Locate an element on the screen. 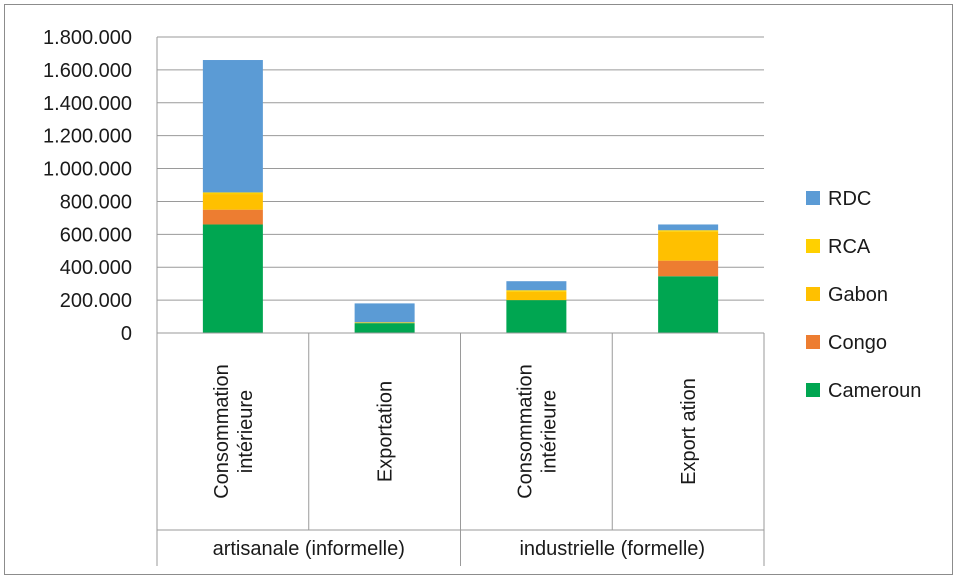  y-tick-label: 1.800.000 is located at coordinates (87, 38).